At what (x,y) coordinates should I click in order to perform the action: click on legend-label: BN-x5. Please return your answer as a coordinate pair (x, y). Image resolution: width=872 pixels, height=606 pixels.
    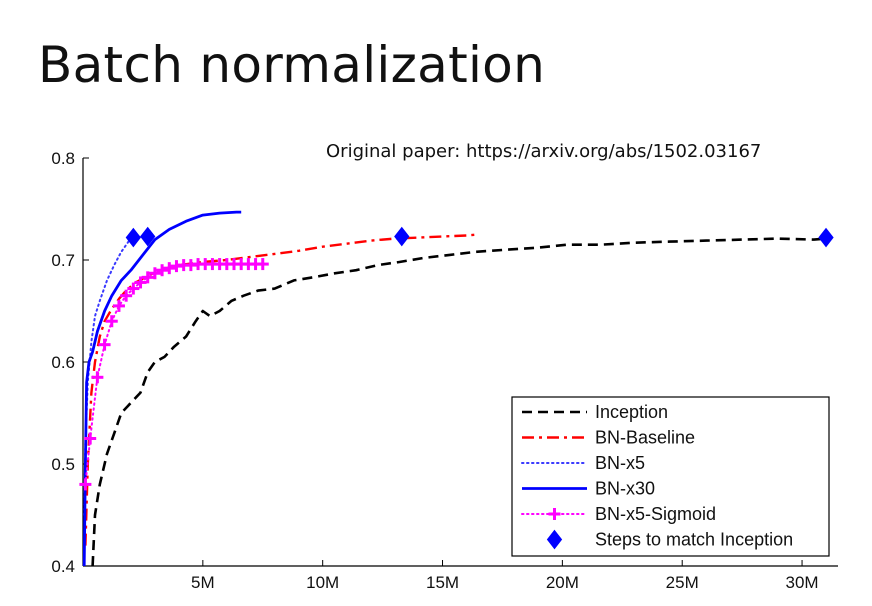
    Looking at the image, I should click on (620, 463).